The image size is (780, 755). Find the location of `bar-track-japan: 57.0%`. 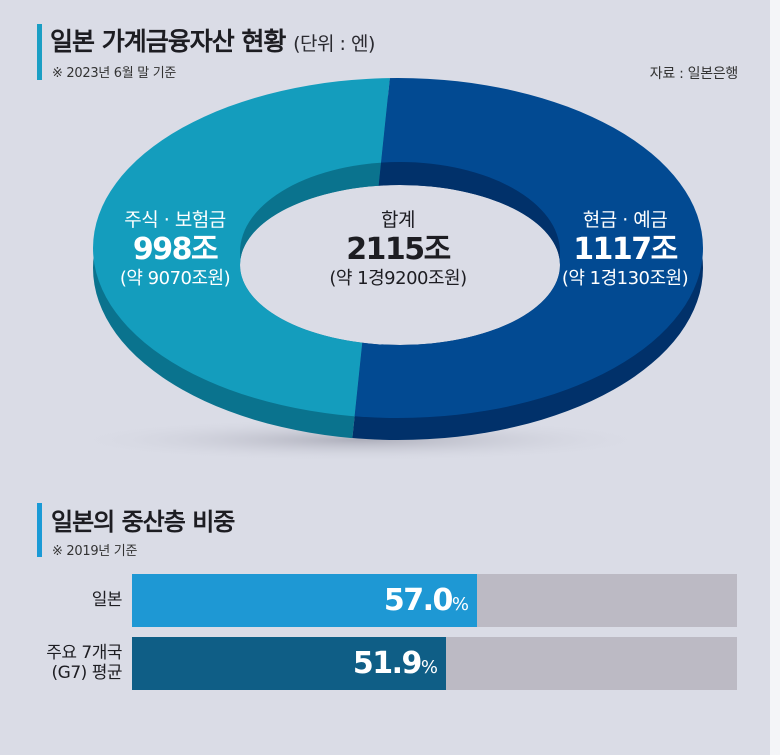

bar-track-japan: 57.0% is located at coordinates (434, 600).